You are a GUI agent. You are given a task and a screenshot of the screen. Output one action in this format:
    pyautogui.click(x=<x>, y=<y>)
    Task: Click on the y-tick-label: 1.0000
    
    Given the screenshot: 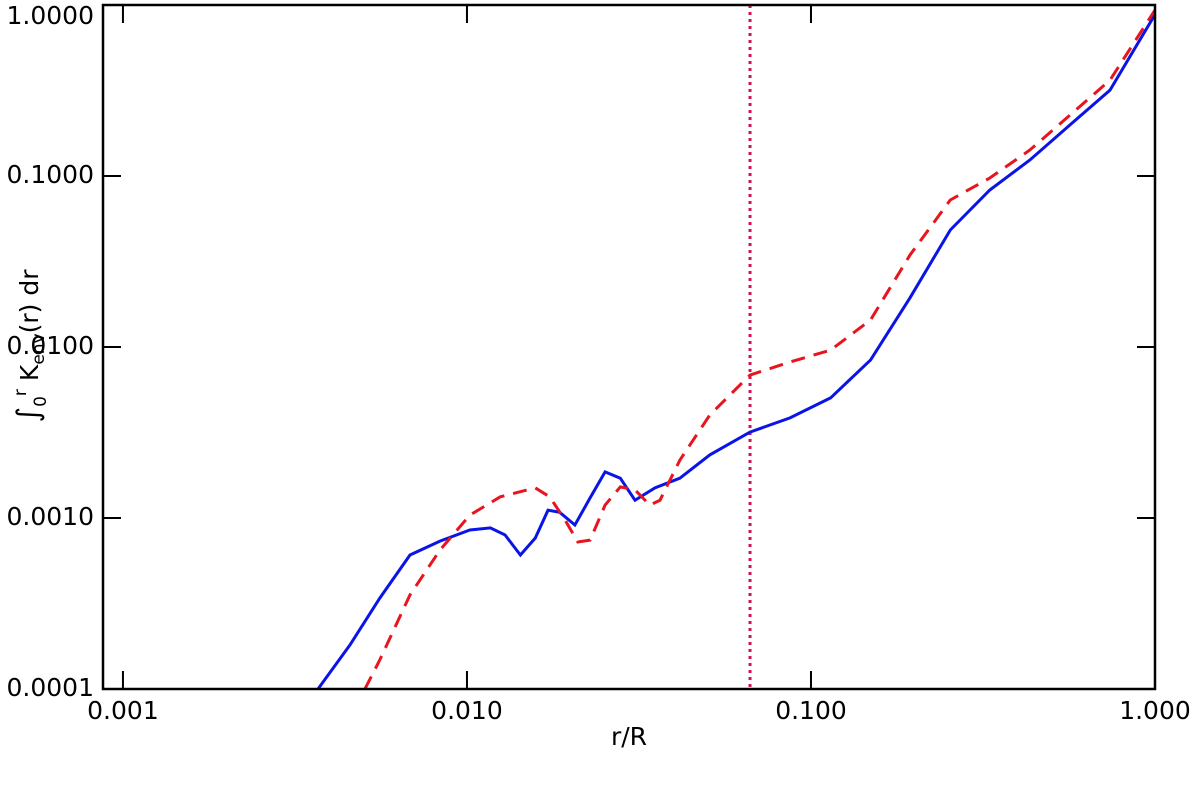 What is the action you would take?
    pyautogui.click(x=50, y=15)
    